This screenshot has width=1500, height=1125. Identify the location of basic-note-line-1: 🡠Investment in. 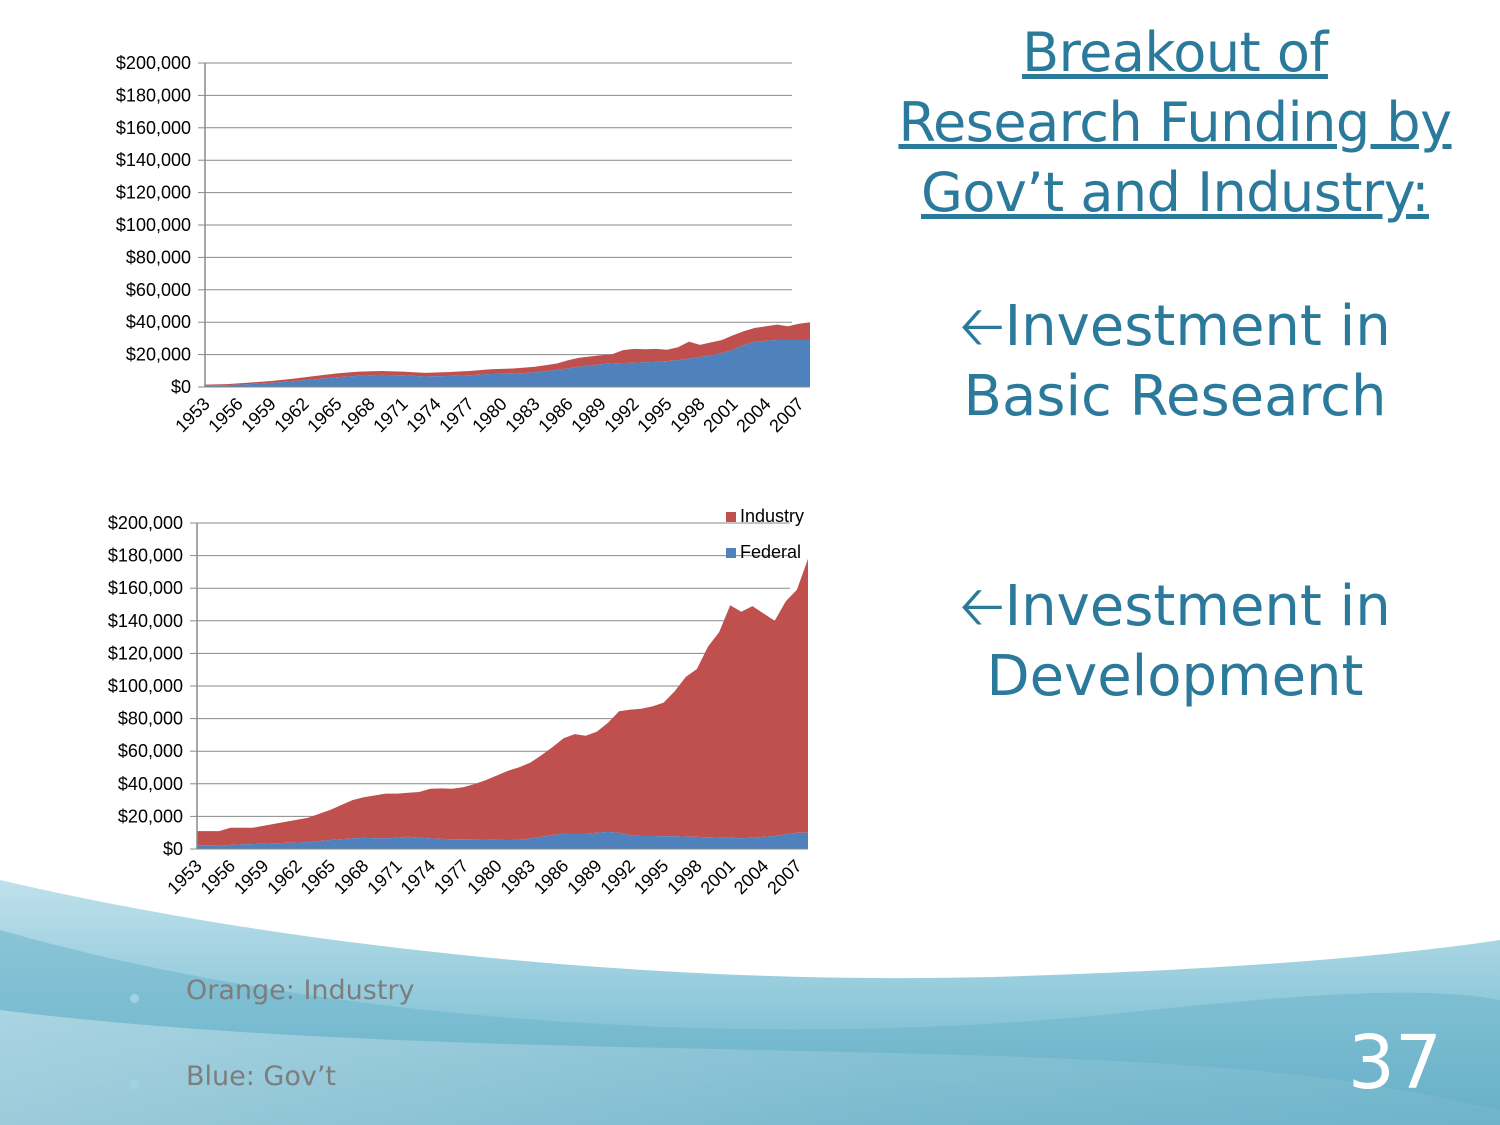
(1175, 326).